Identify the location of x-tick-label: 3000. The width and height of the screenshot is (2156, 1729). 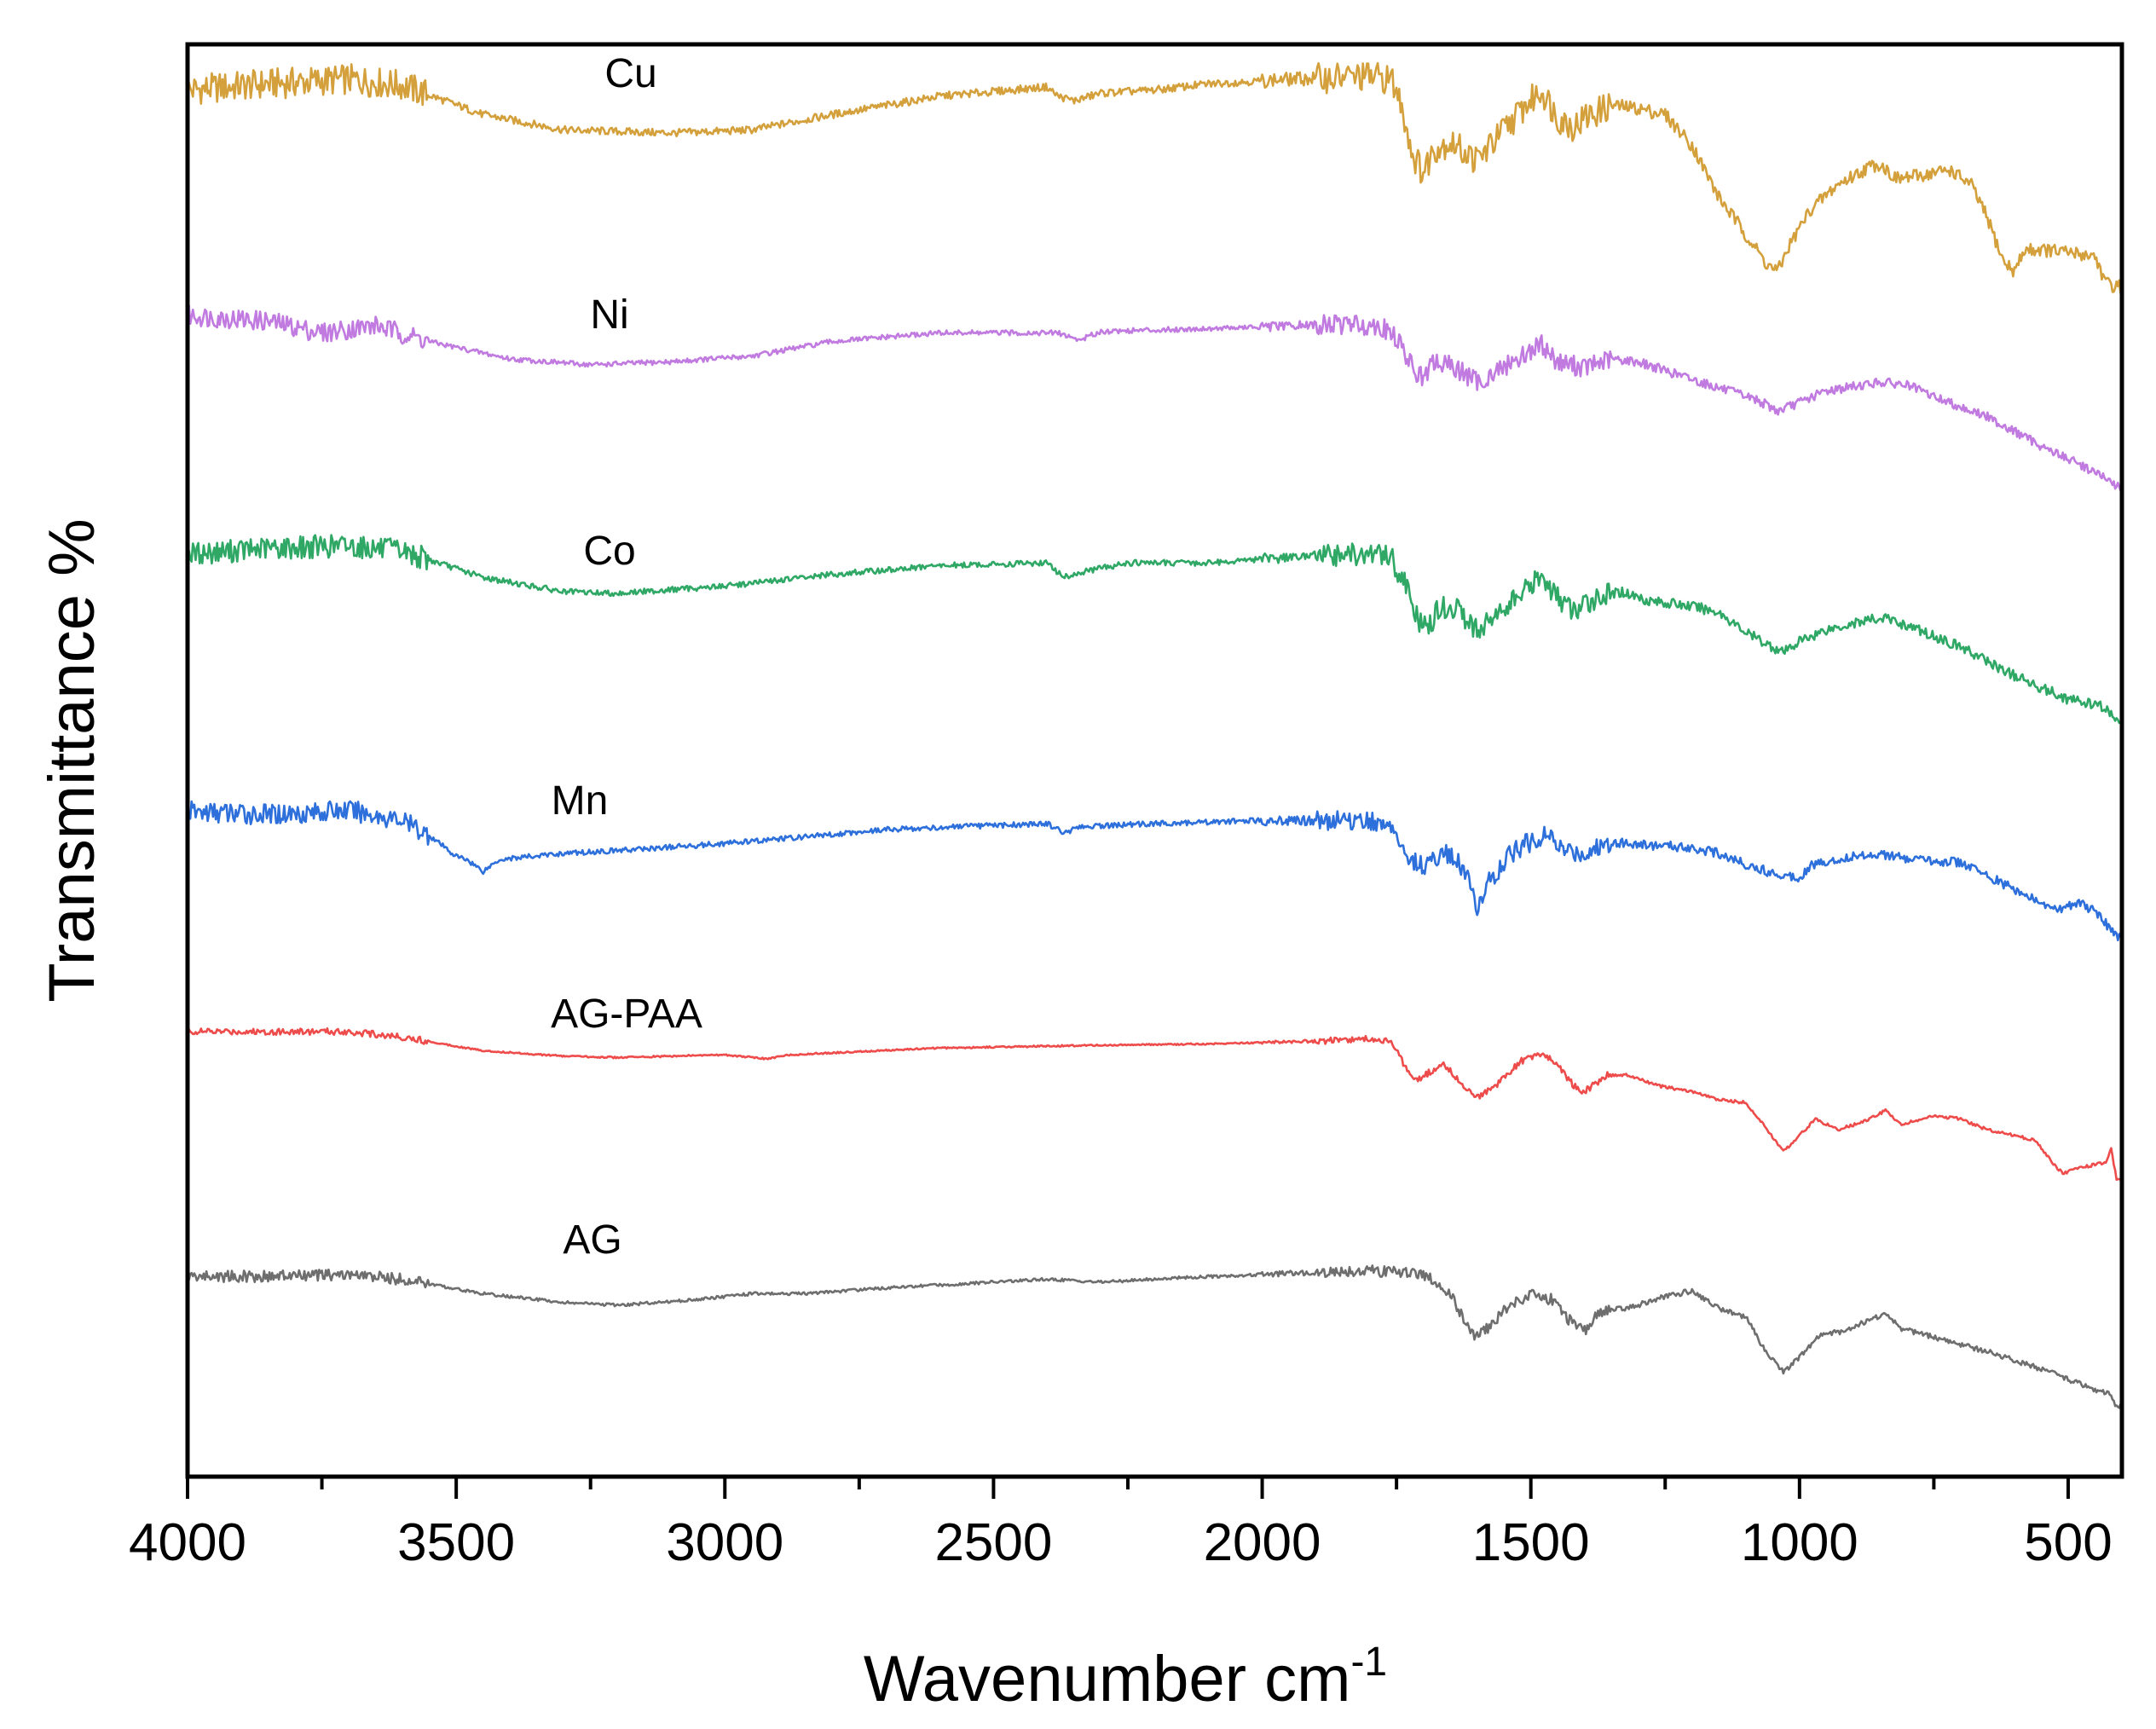
(724, 1542).